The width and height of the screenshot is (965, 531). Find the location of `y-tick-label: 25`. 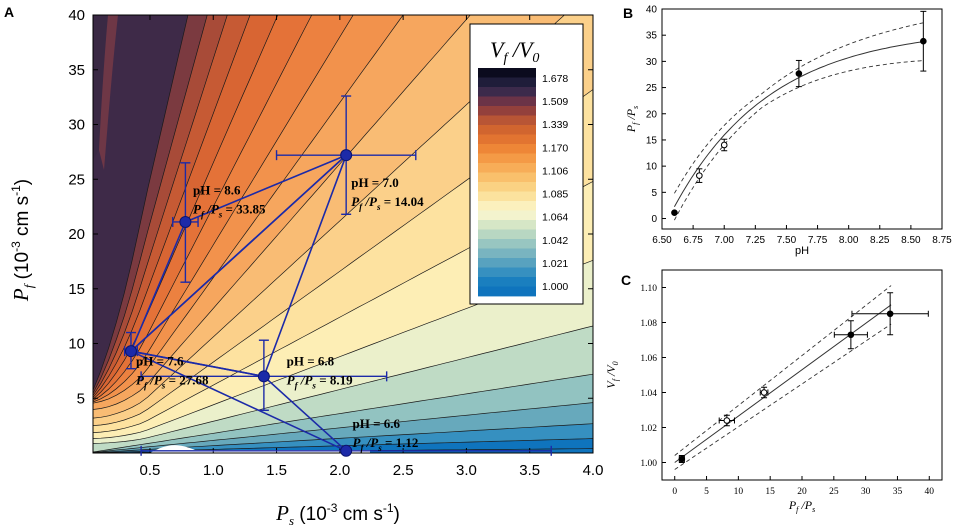

y-tick-label: 25 is located at coordinates (76, 179).